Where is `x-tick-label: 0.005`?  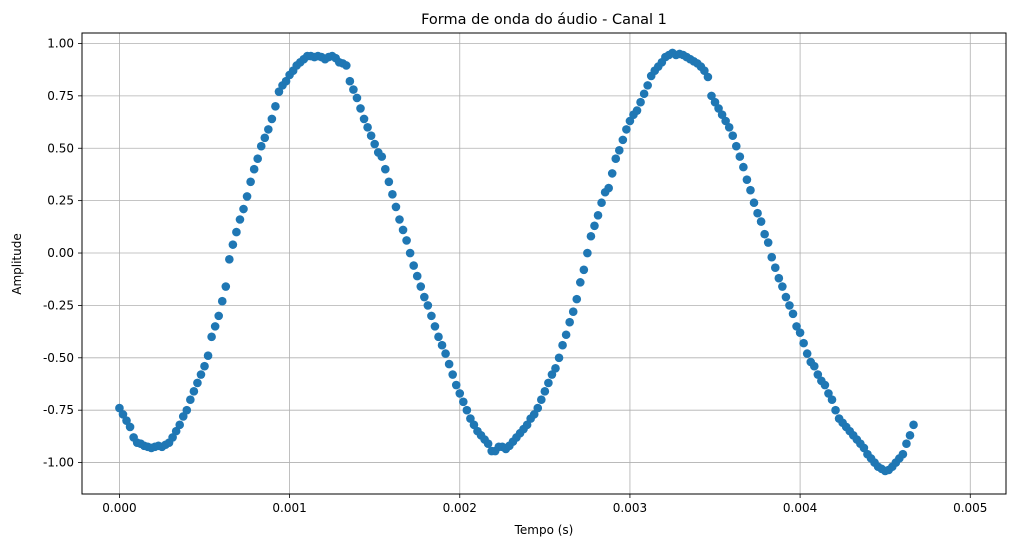
x-tick-label: 0.005 is located at coordinates (970, 508).